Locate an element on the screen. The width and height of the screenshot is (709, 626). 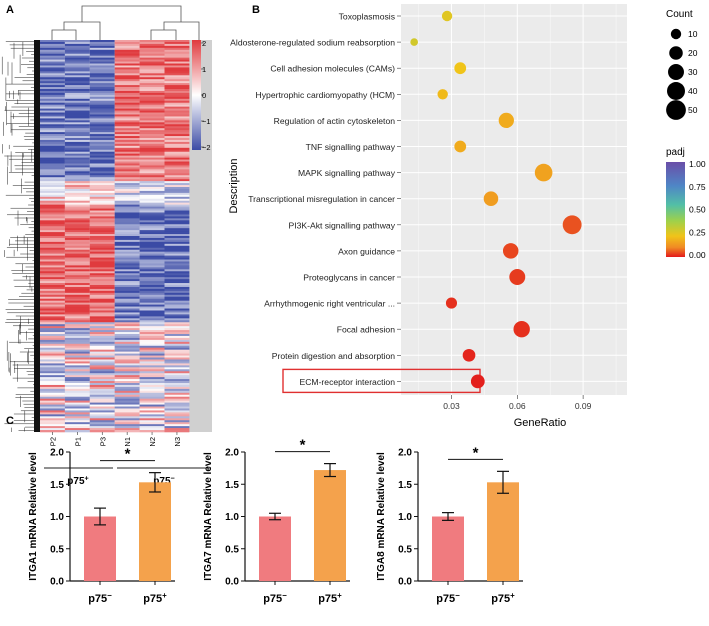
column-label-n1: N1 is located at coordinates (127, 442).